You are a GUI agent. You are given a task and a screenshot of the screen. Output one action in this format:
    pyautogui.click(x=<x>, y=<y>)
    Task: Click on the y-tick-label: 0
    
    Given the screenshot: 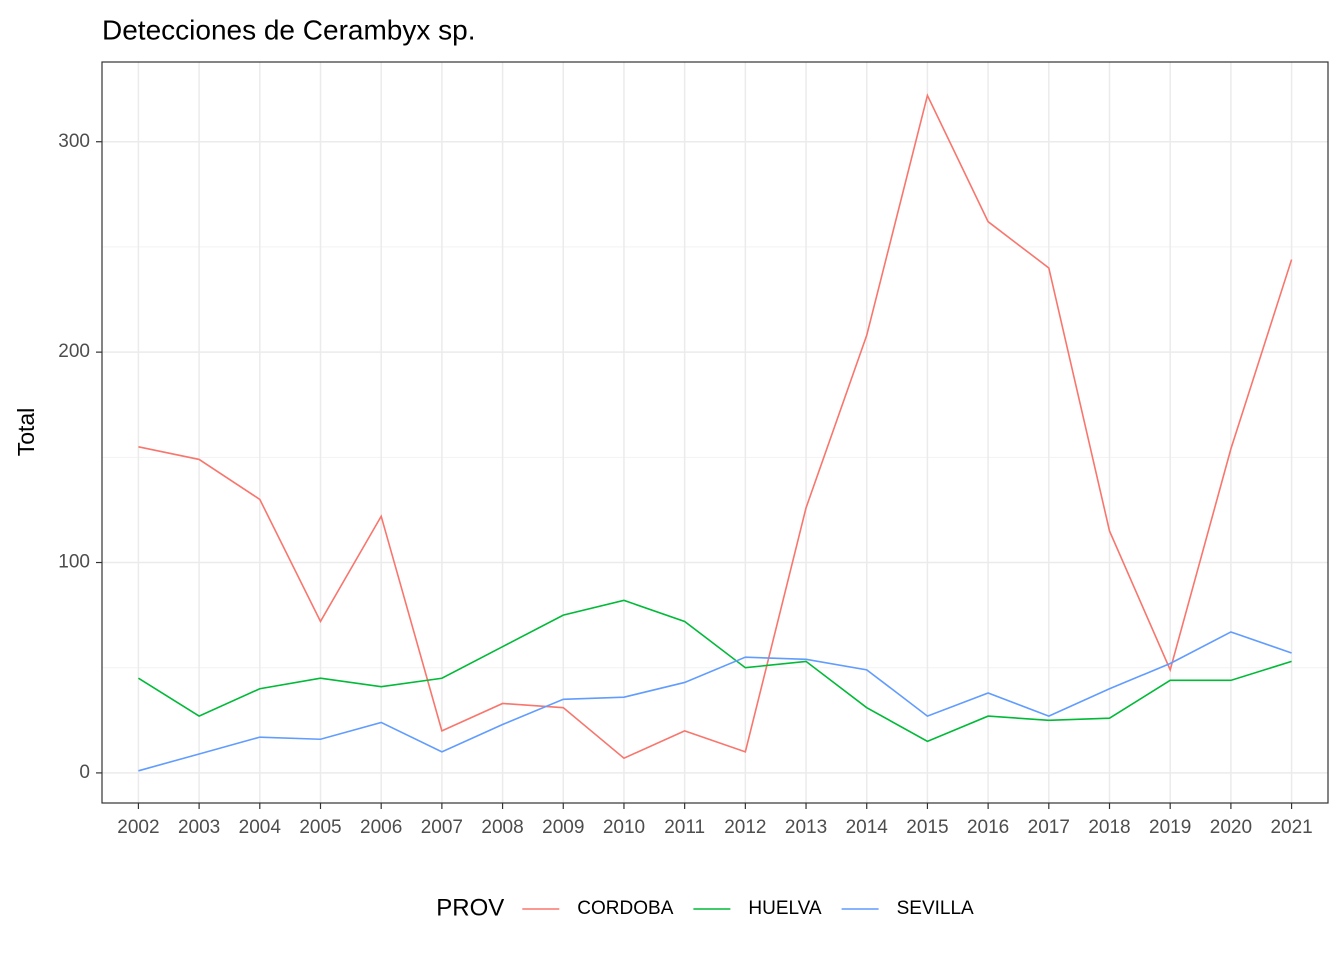 What is the action you would take?
    pyautogui.click(x=84, y=772)
    